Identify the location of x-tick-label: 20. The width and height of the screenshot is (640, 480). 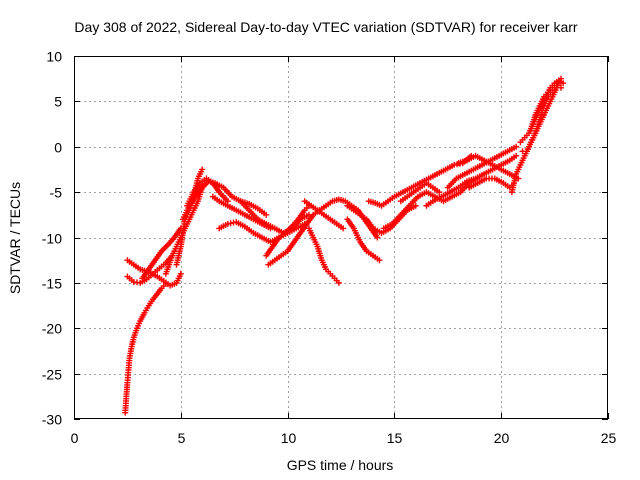
(502, 438).